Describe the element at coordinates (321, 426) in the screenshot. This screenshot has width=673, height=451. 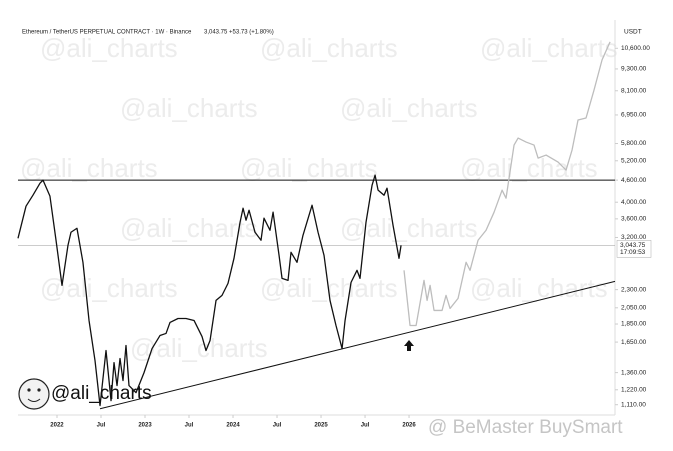
I see `x-tick-label: 2025` at that location.